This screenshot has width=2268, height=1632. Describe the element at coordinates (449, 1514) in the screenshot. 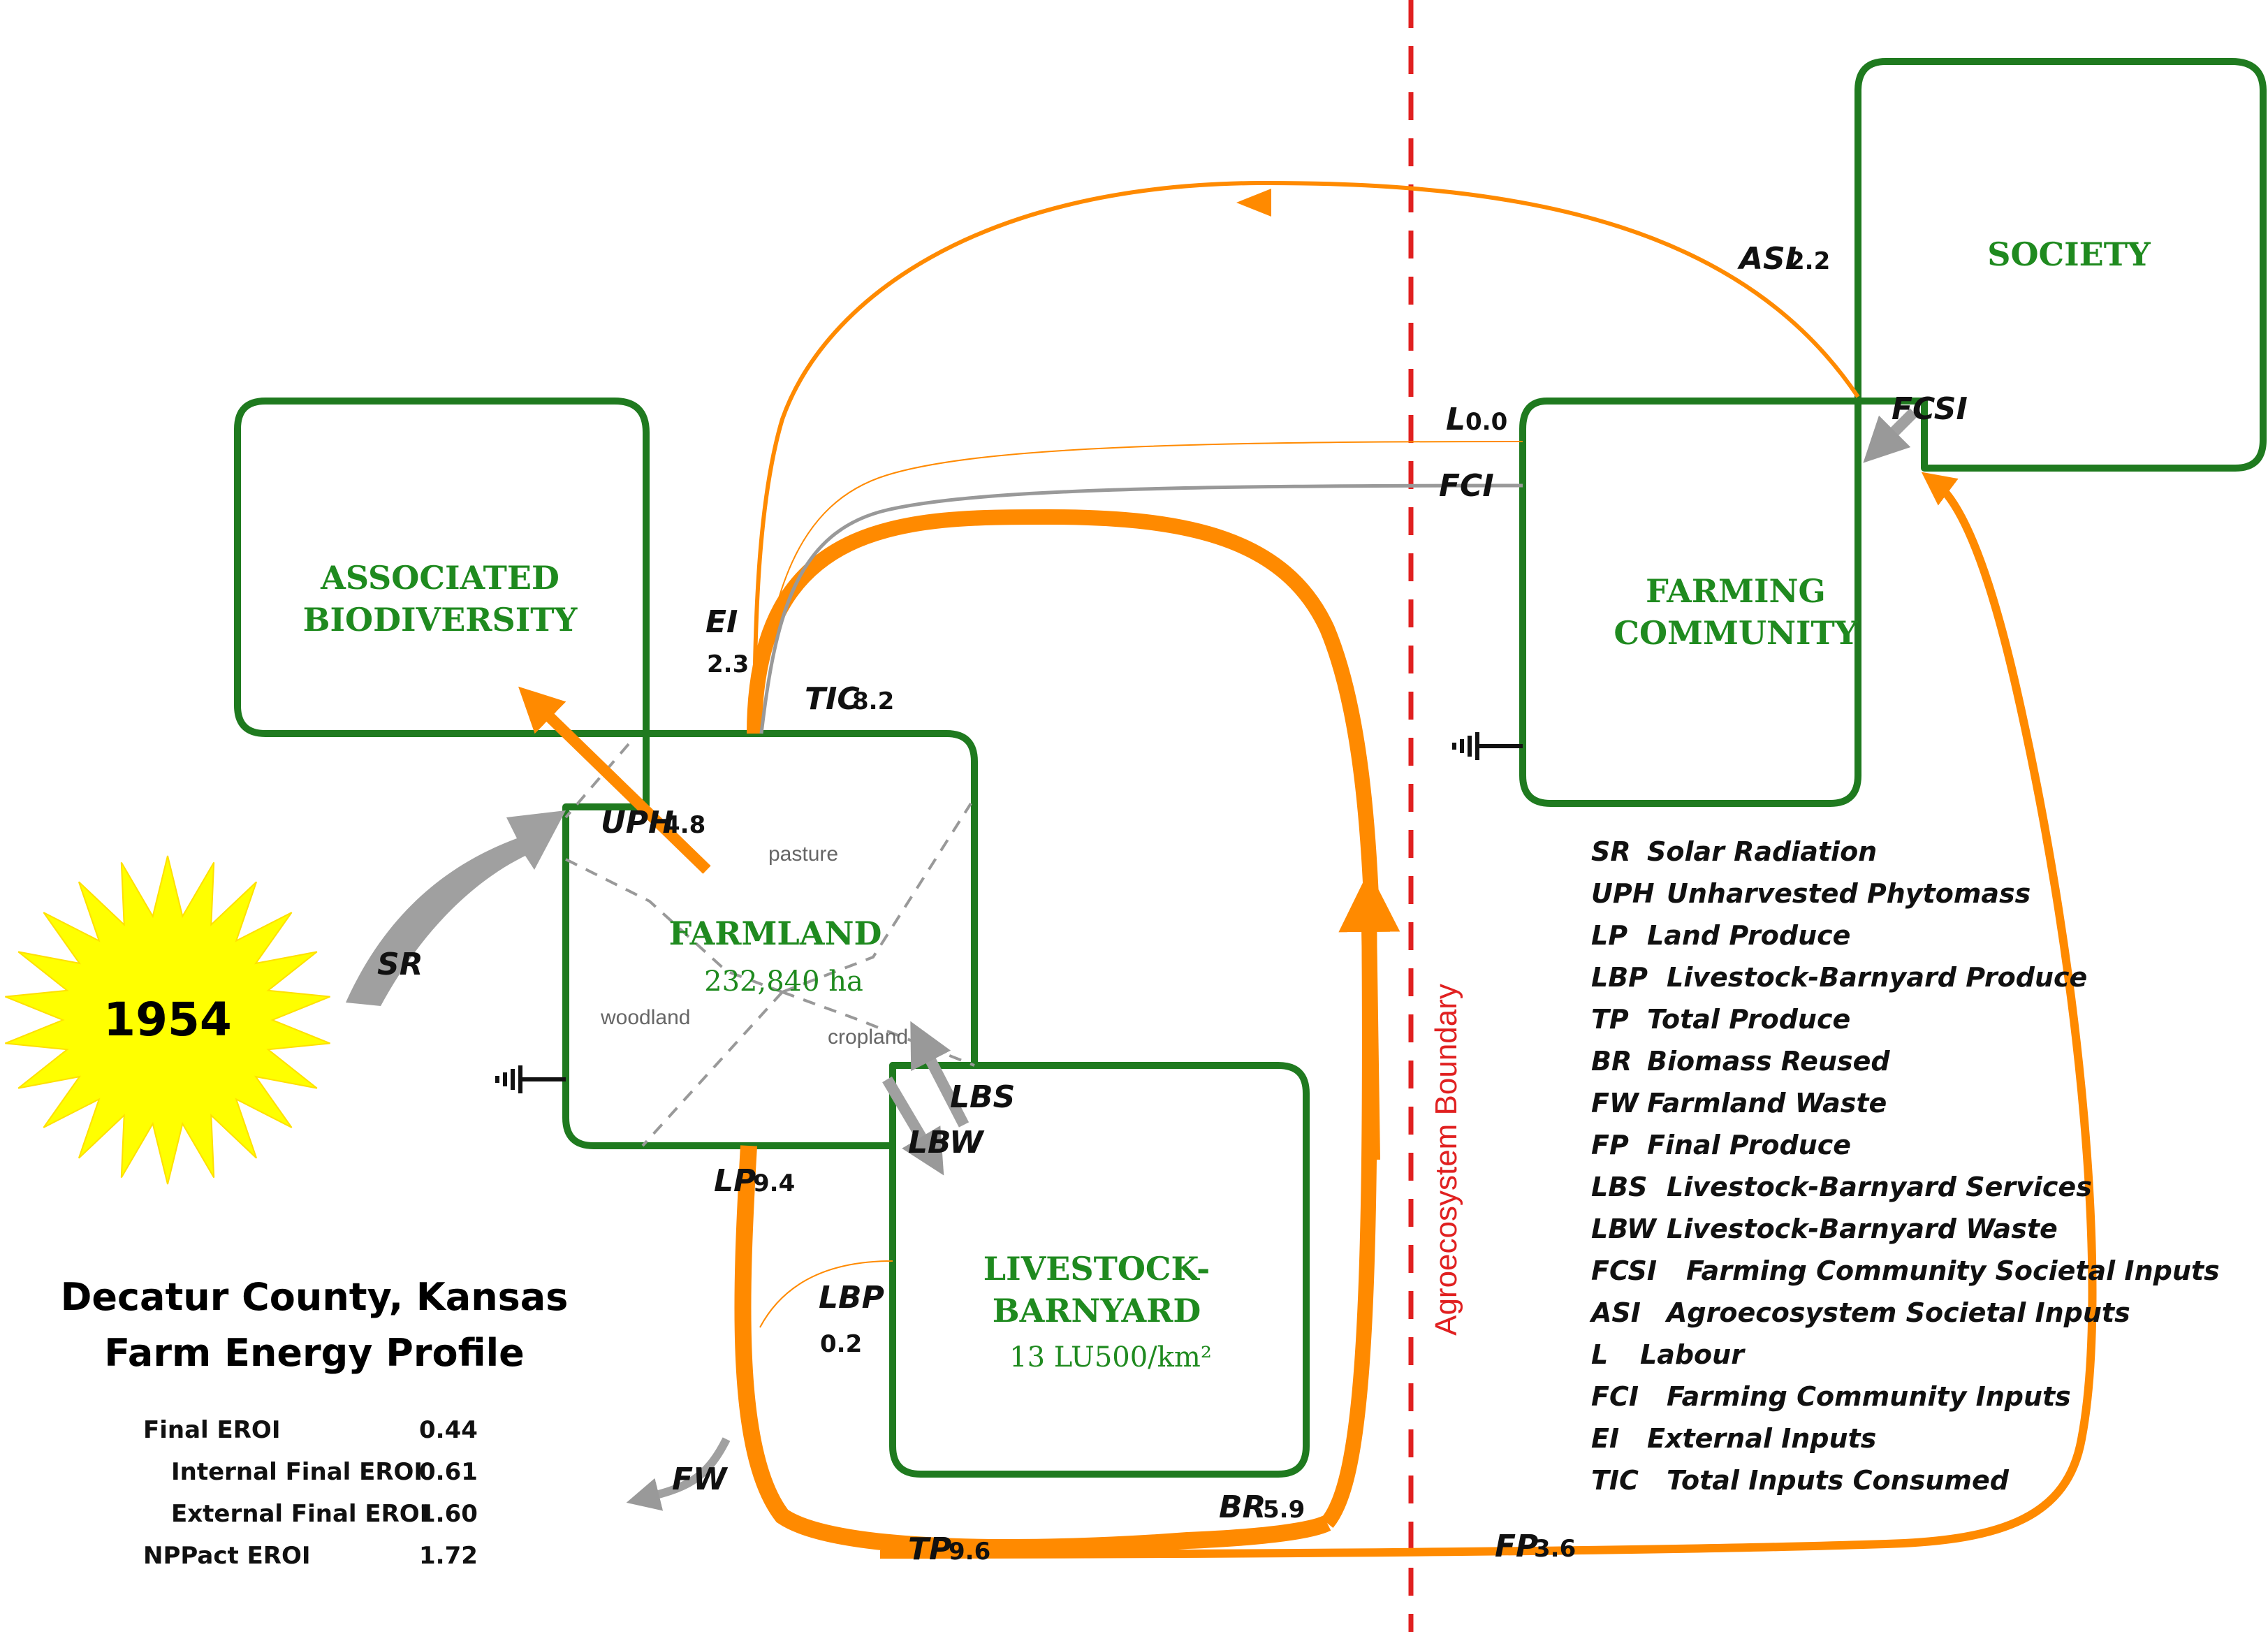

I see `eroi-value: 1.60` at that location.